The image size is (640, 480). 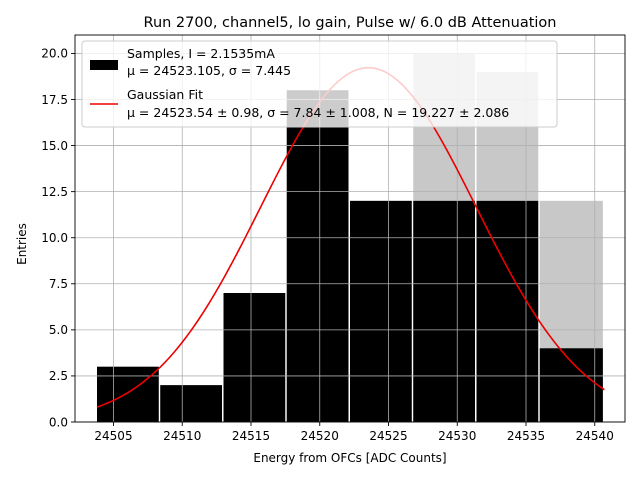 What do you see at coordinates (349, 458) in the screenshot?
I see `x-axis-label: Energy from OFCs [ADC Counts]` at bounding box center [349, 458].